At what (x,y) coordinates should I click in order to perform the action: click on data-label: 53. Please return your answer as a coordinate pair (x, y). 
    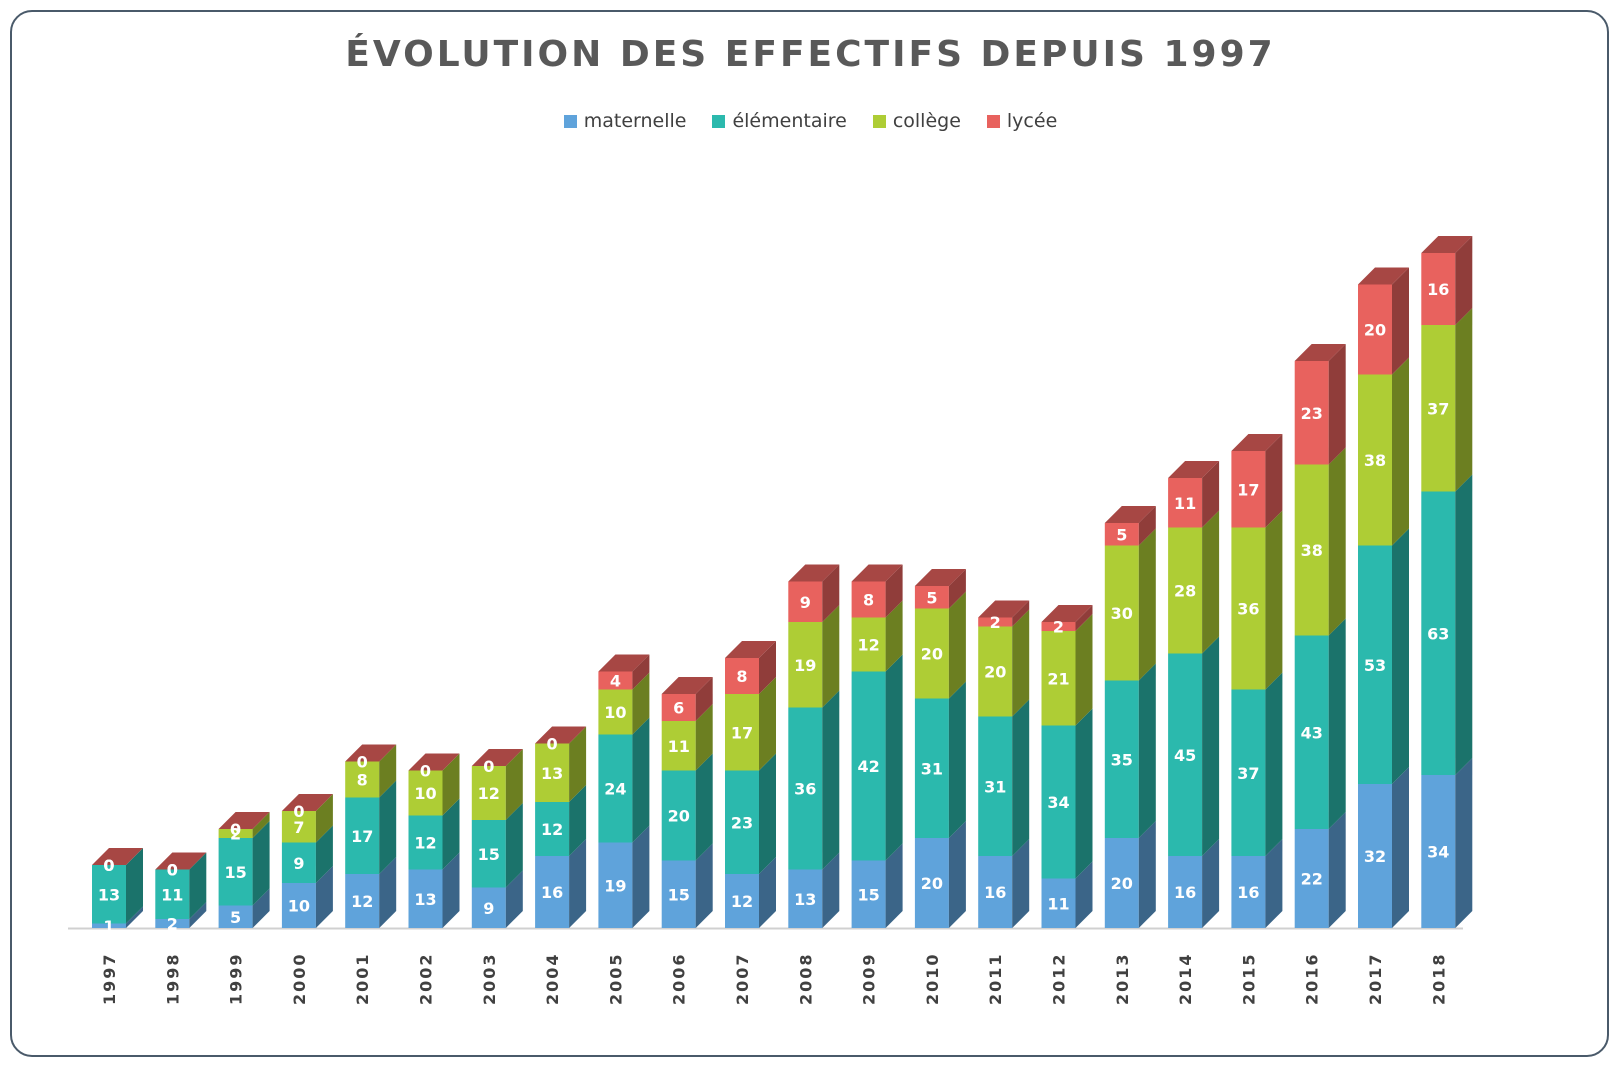
    Looking at the image, I should click on (1375, 665).